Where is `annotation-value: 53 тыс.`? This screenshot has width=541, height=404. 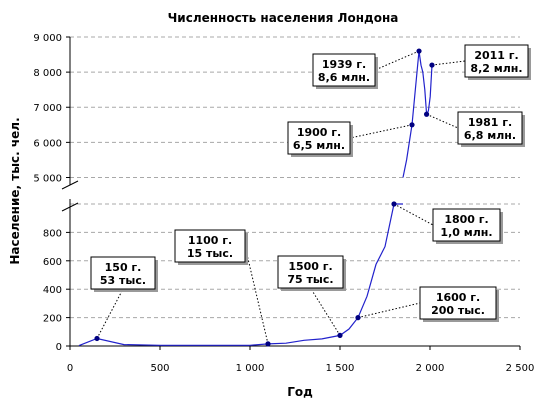 annotation-value: 53 тыс. is located at coordinates (123, 280).